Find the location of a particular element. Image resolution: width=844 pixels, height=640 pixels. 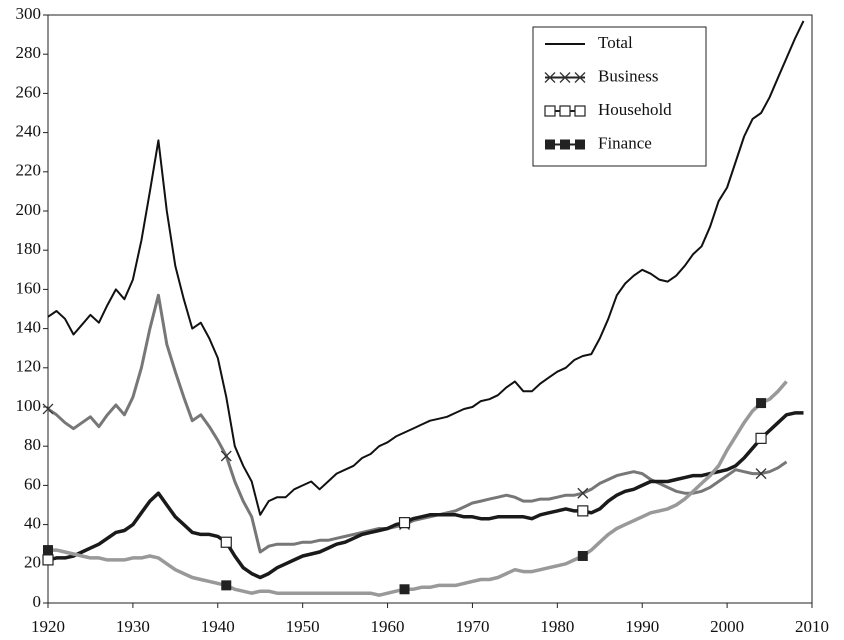

x-tick-label: 1930 is located at coordinates (133, 626).